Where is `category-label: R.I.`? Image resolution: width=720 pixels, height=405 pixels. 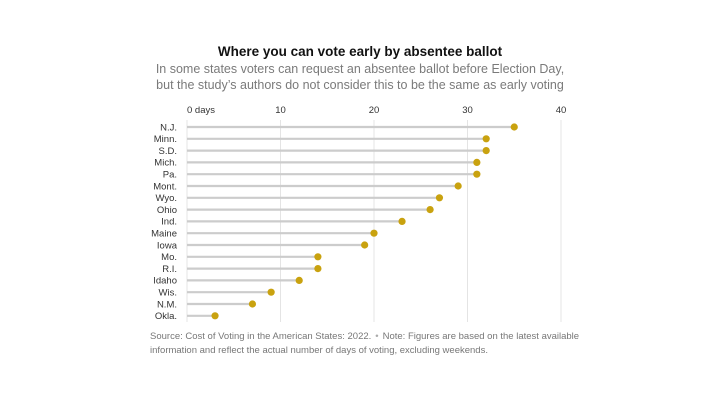
category-label: R.I. is located at coordinates (169, 269).